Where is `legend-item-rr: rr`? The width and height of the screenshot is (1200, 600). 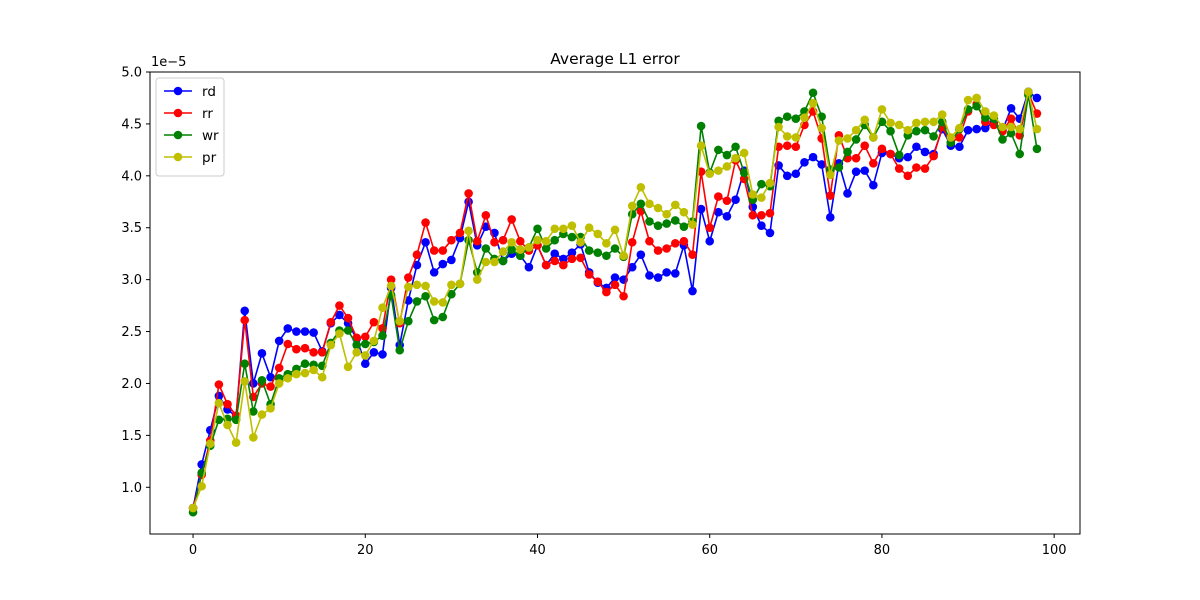 legend-item-rr: rr is located at coordinates (188, 114).